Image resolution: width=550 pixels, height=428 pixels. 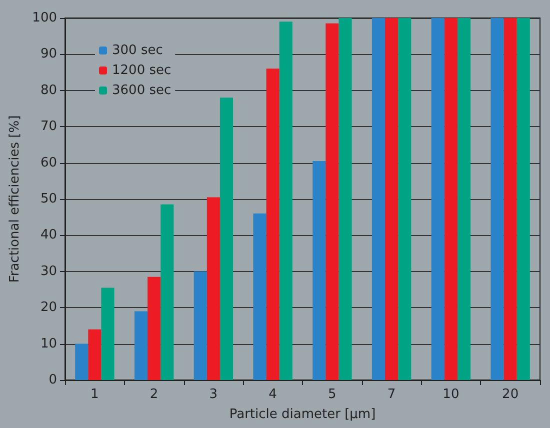 What do you see at coordinates (94, 394) in the screenshot?
I see `x-tick-label: 1` at bounding box center [94, 394].